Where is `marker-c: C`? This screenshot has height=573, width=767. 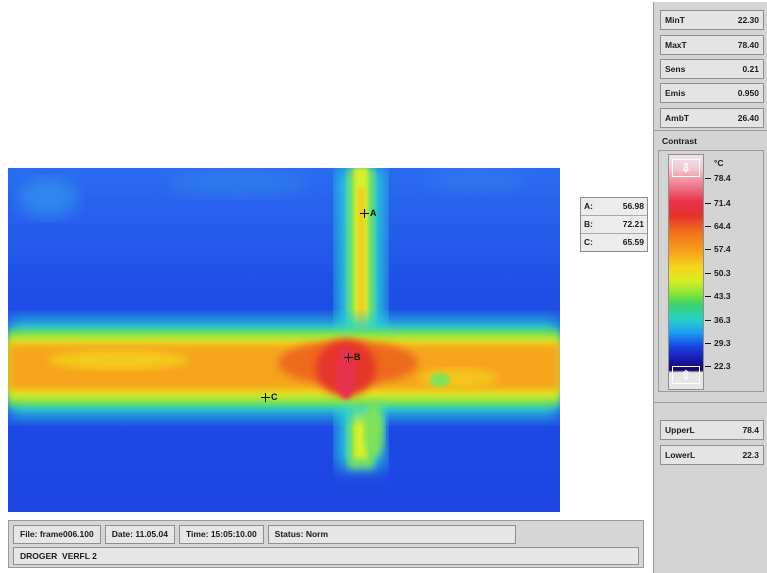
marker-c: C is located at coordinates (269, 397).